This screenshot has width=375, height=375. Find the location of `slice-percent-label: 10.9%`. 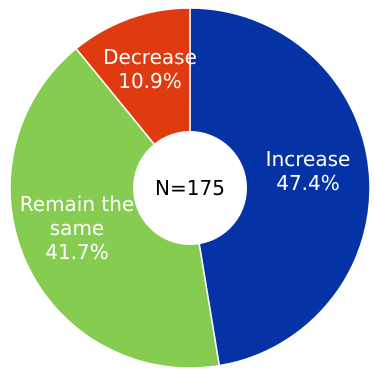

slice-percent-label: 10.9% is located at coordinates (150, 81).